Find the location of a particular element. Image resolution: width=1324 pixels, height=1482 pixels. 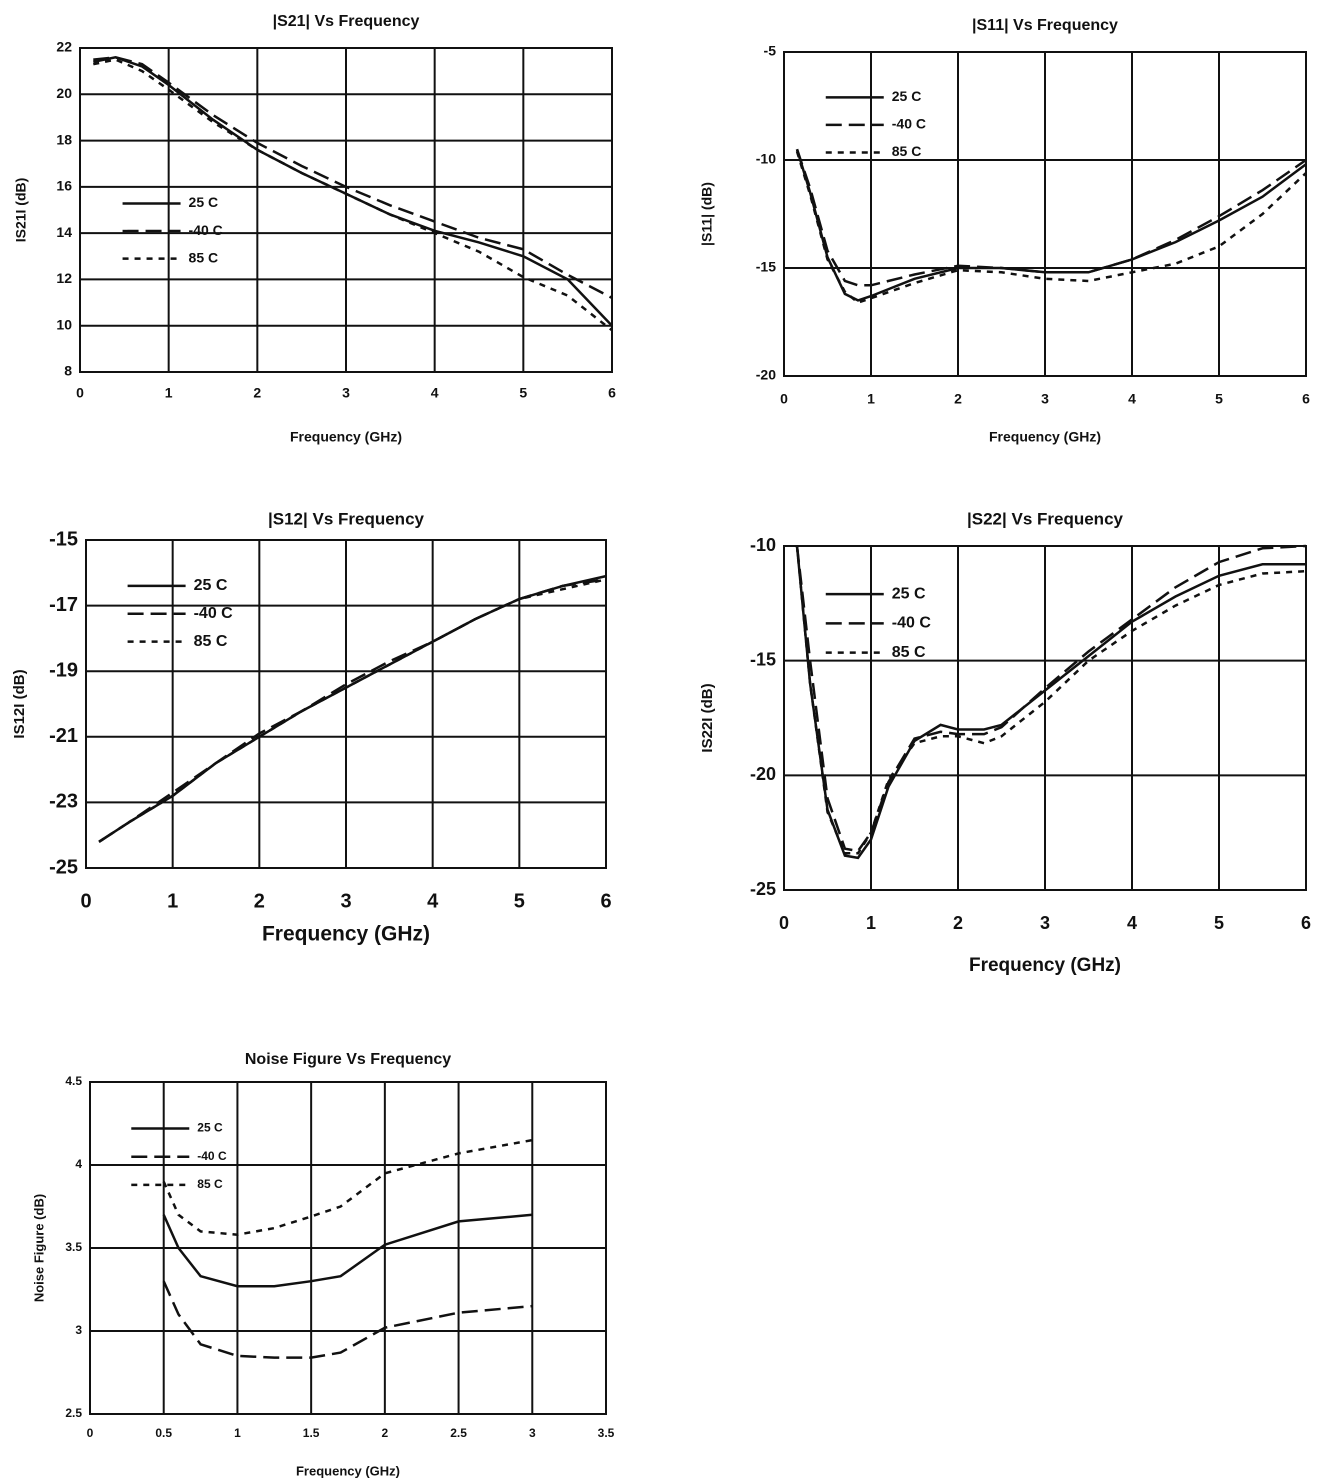

y-tick-label: 3 is located at coordinates (78, 1330).